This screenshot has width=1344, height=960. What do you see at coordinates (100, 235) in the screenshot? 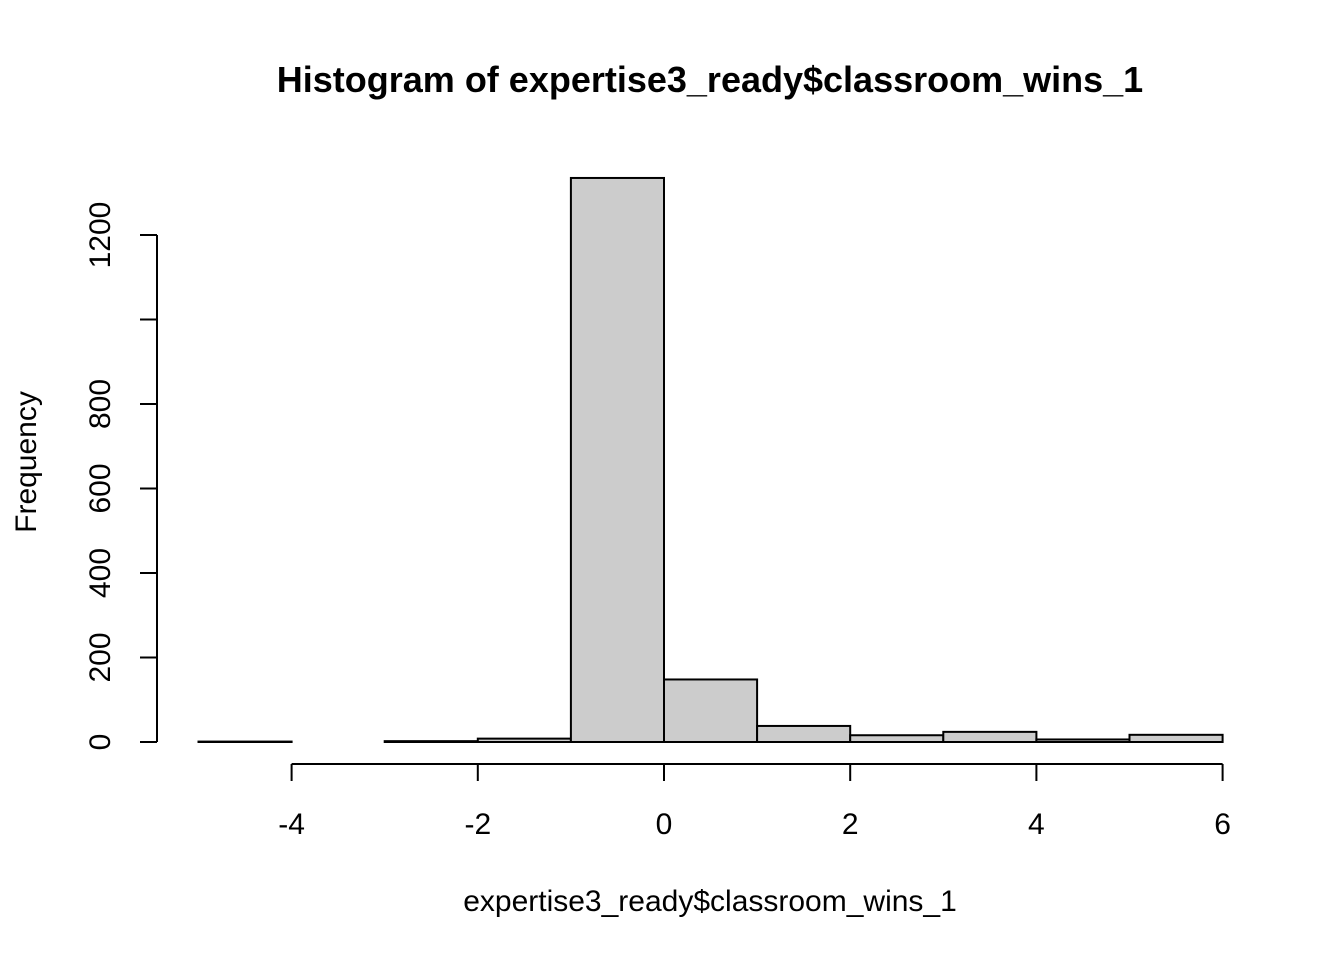
I see `y-tick-label: 1200` at bounding box center [100, 235].